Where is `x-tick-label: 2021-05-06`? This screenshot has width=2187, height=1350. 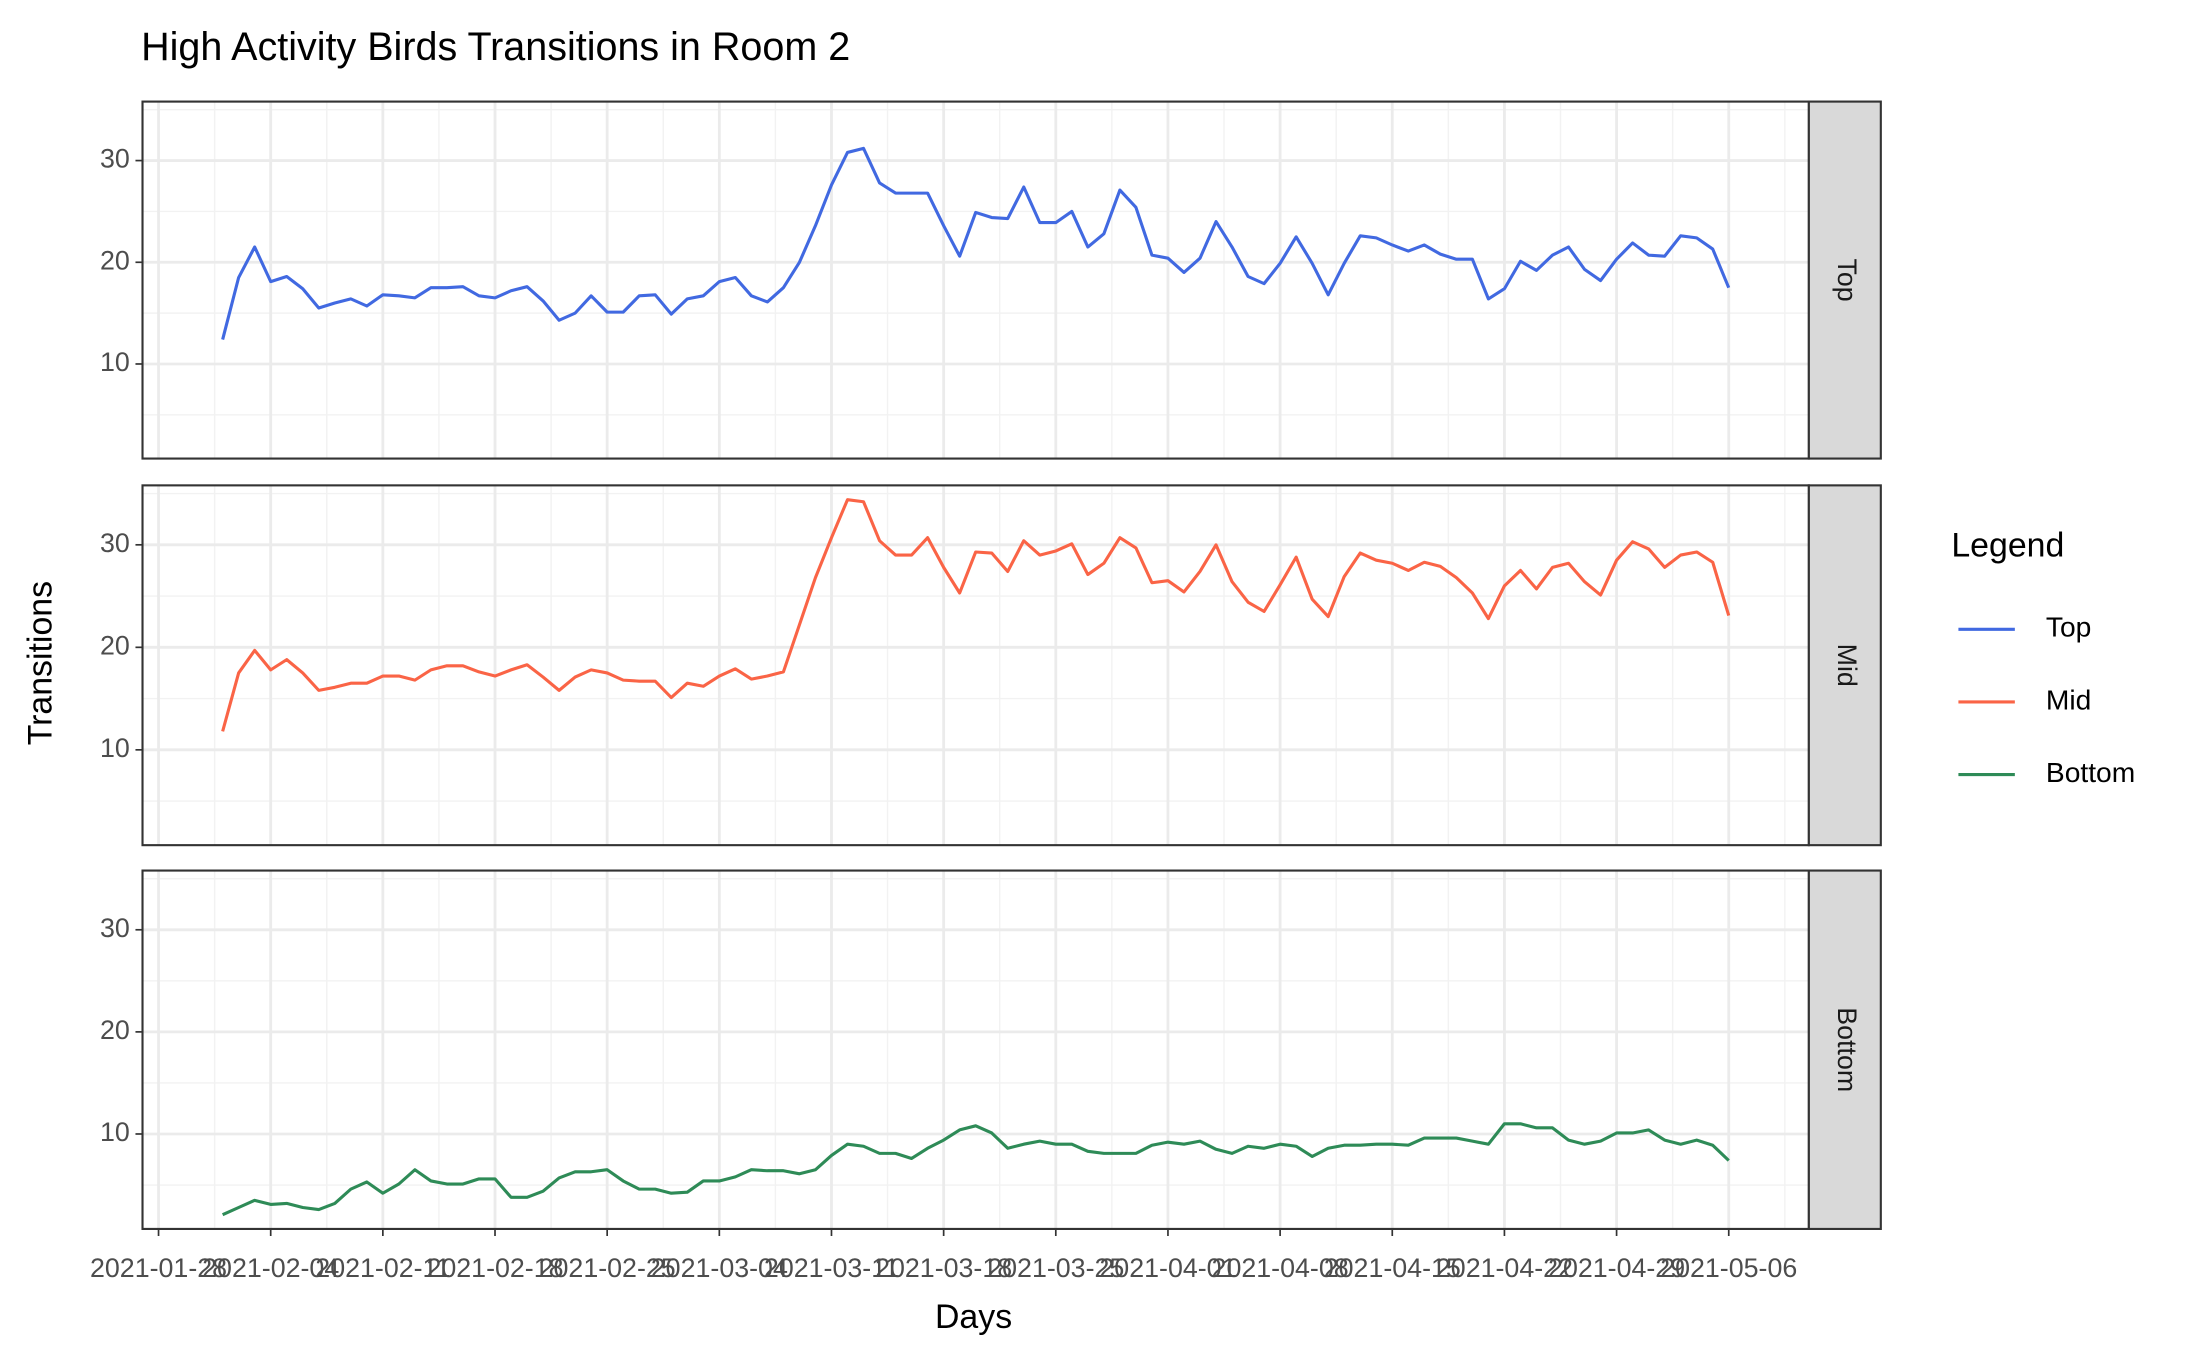 x-tick-label: 2021-05-06 is located at coordinates (1728, 1268).